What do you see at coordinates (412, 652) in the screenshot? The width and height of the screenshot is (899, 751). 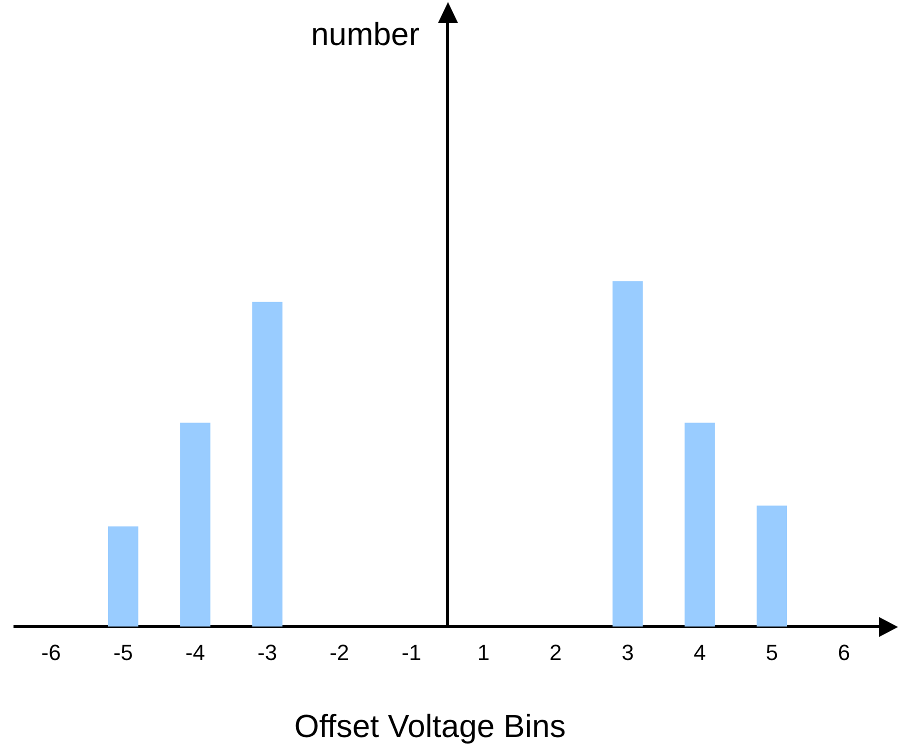 I see `x-tick-label: -1` at bounding box center [412, 652].